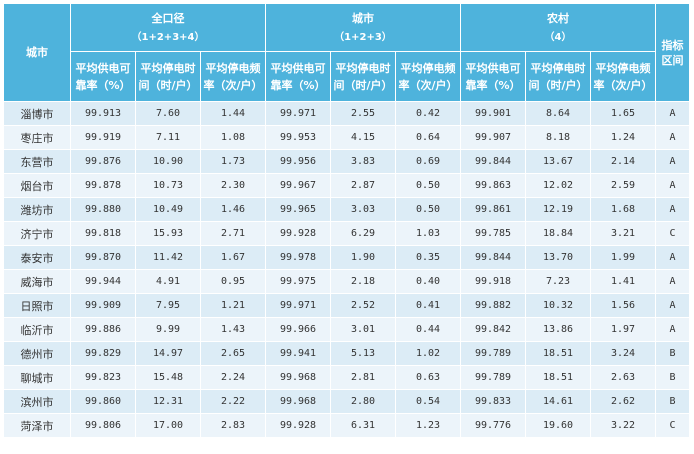 Image resolution: width=694 pixels, height=454 pixels. I want to click on value-cell: 12.02, so click(558, 185).